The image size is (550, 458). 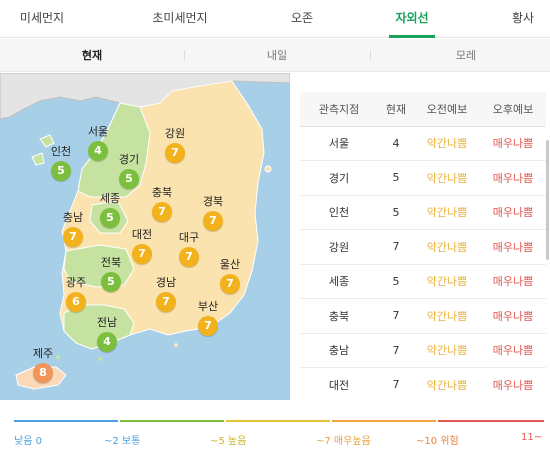 What do you see at coordinates (547, 200) in the screenshot?
I see `table-scrollbar` at bounding box center [547, 200].